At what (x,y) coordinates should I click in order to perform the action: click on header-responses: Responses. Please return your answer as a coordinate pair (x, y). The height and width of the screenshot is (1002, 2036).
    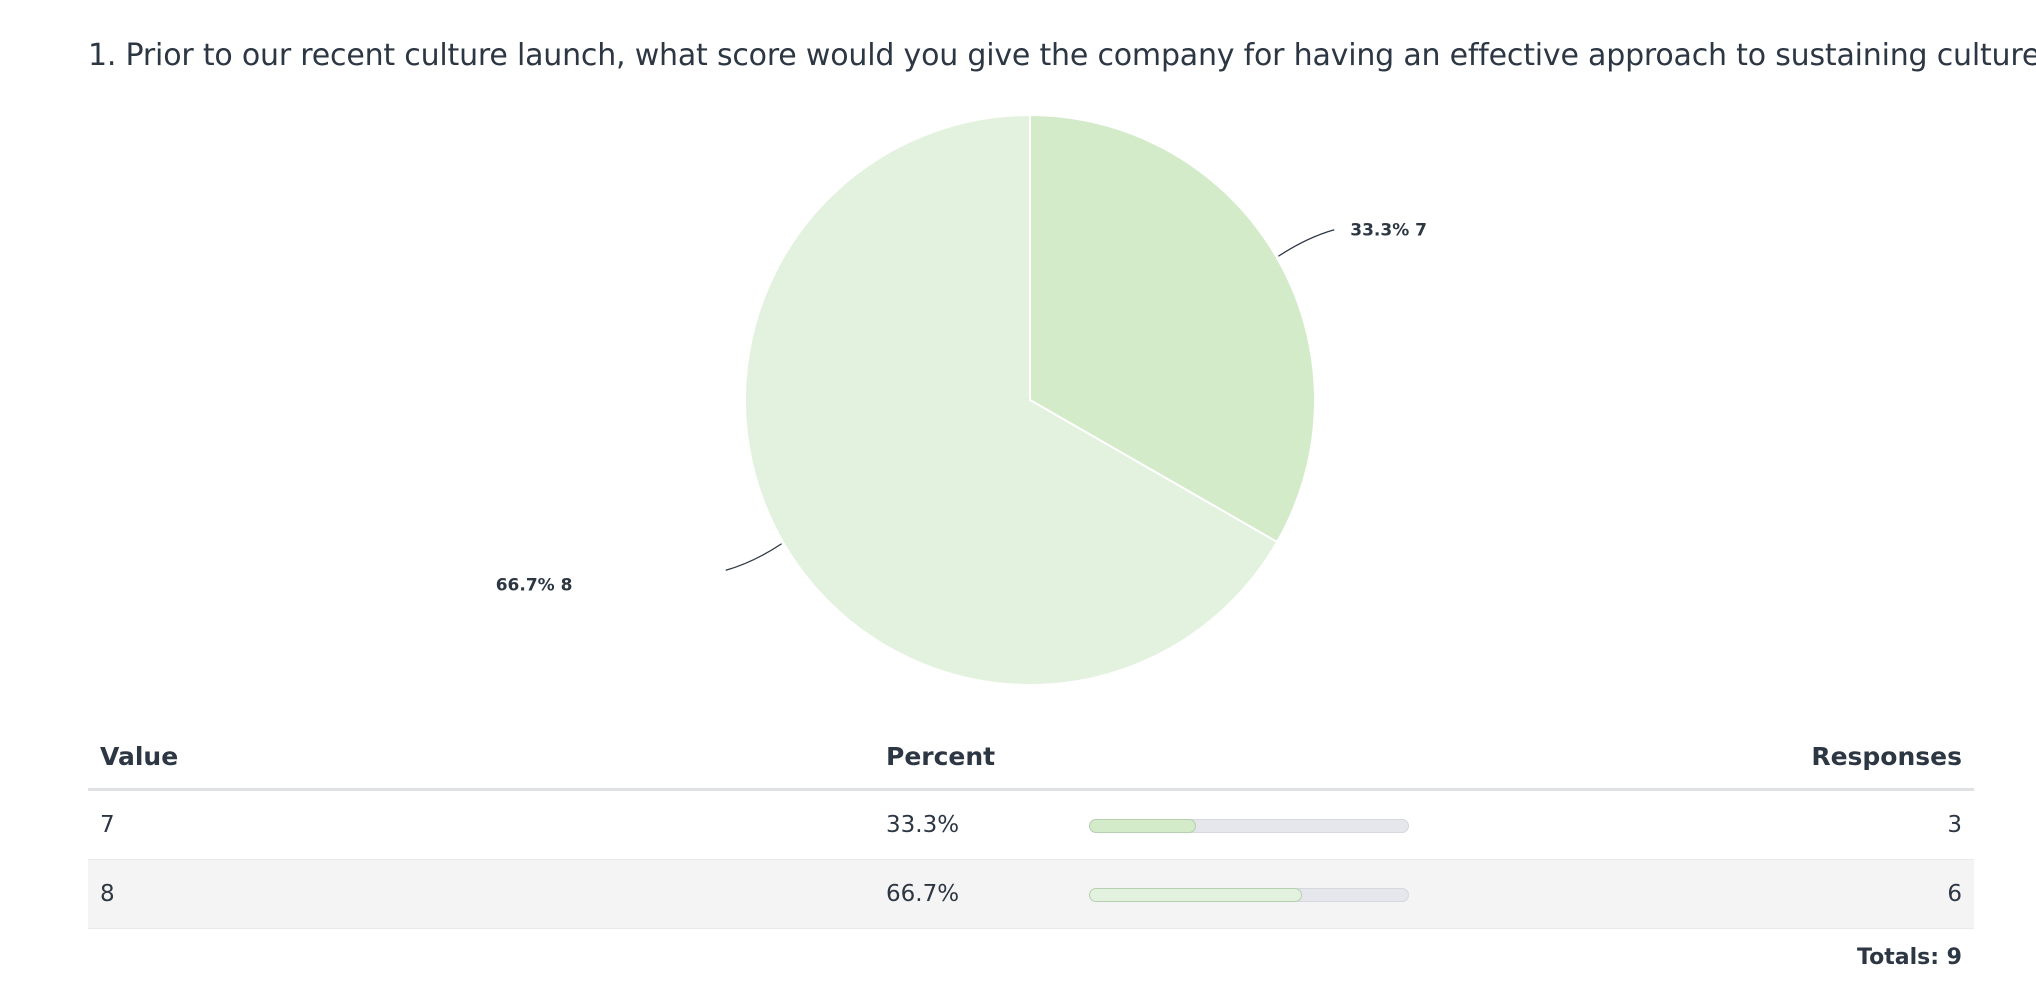
    Looking at the image, I should click on (1886, 756).